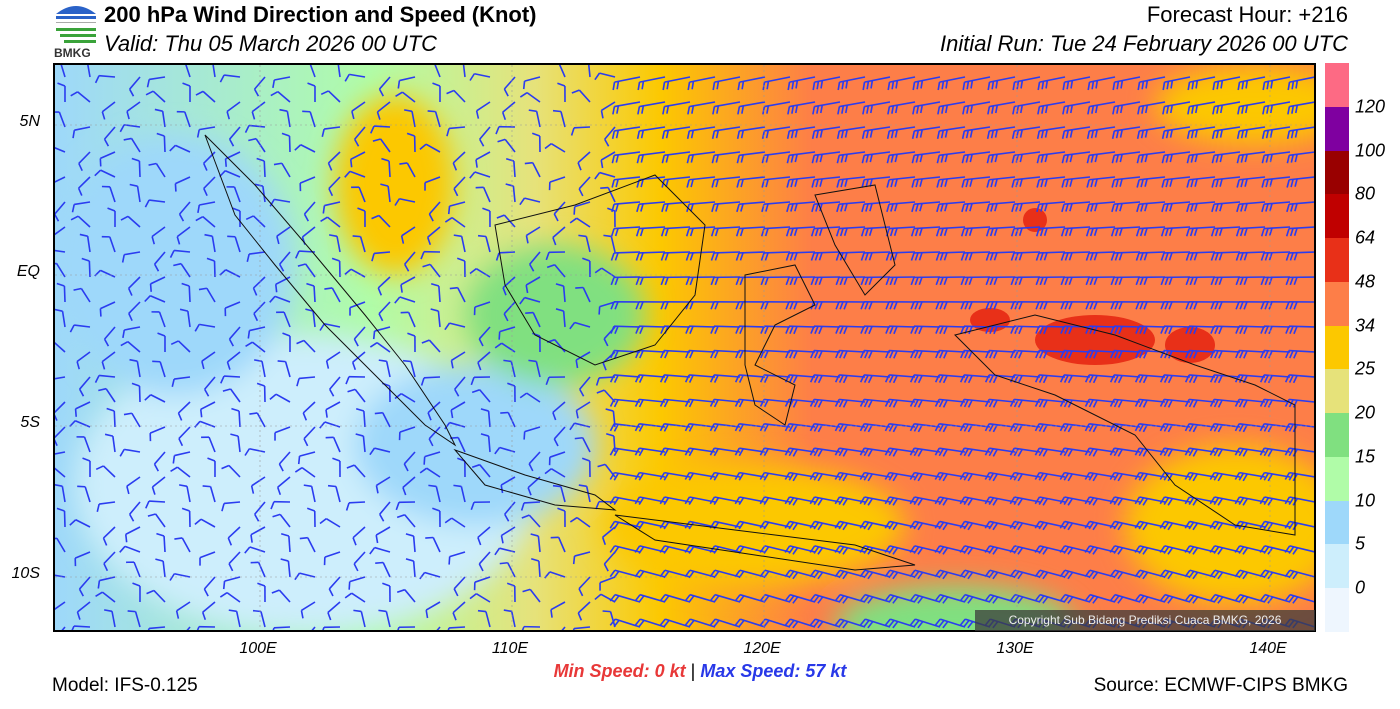 The width and height of the screenshot is (1400, 709). Describe the element at coordinates (76, 24) in the screenshot. I see `bmkg-logo` at that location.